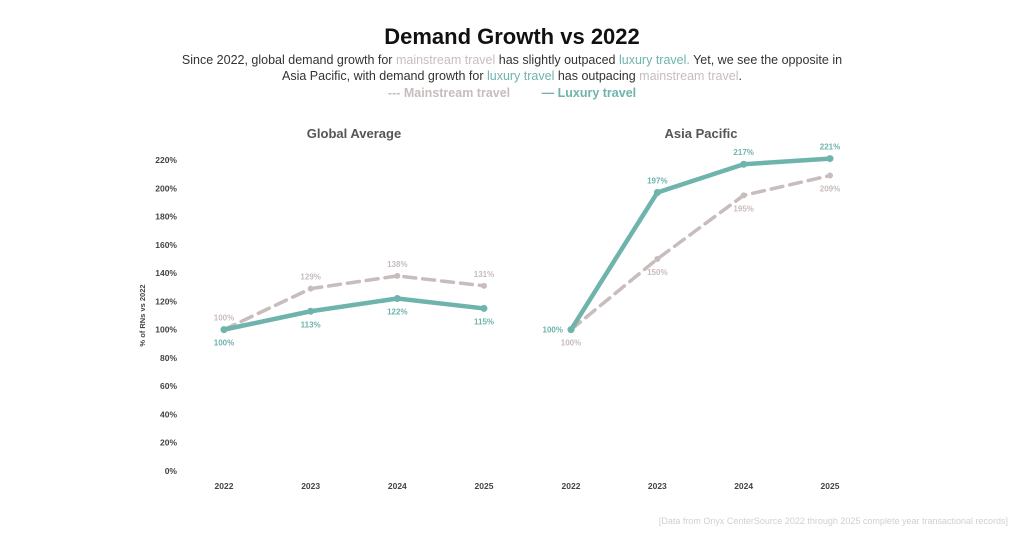 This screenshot has height=536, width=1024. I want to click on panel-title: Global Average, so click(354, 133).